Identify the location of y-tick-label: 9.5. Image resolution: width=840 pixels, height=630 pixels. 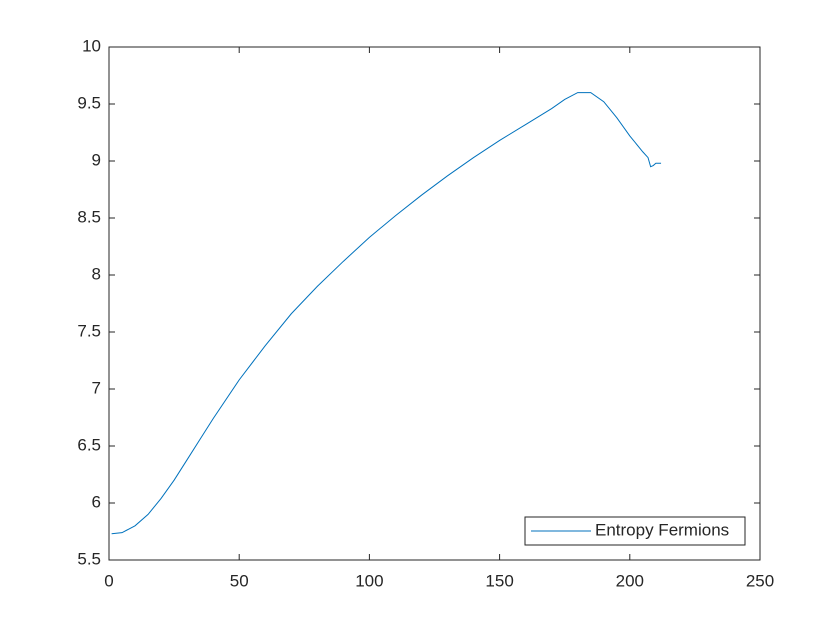
(89, 102).